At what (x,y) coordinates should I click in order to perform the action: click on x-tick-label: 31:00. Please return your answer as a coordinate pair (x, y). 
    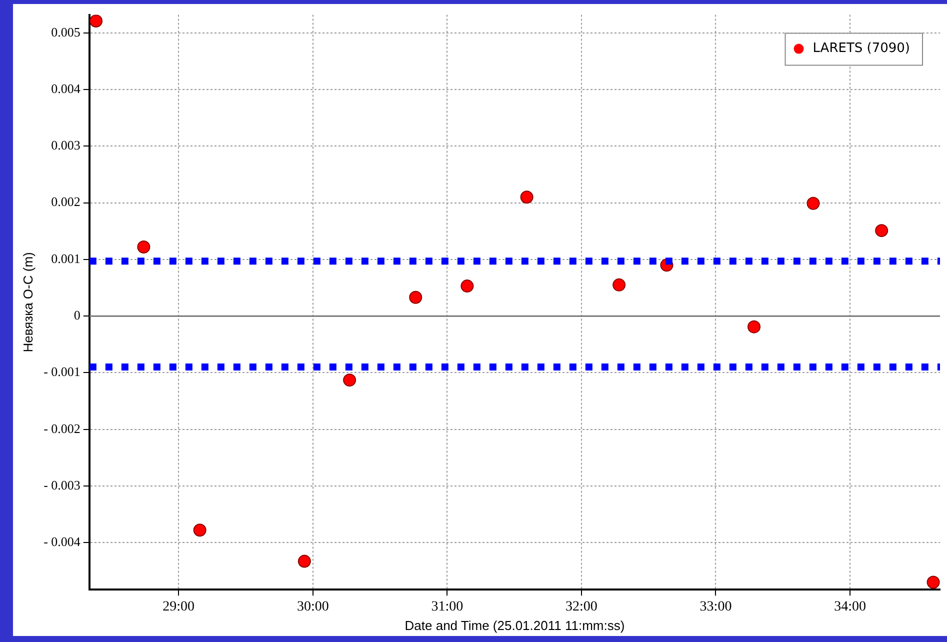
    Looking at the image, I should click on (447, 607).